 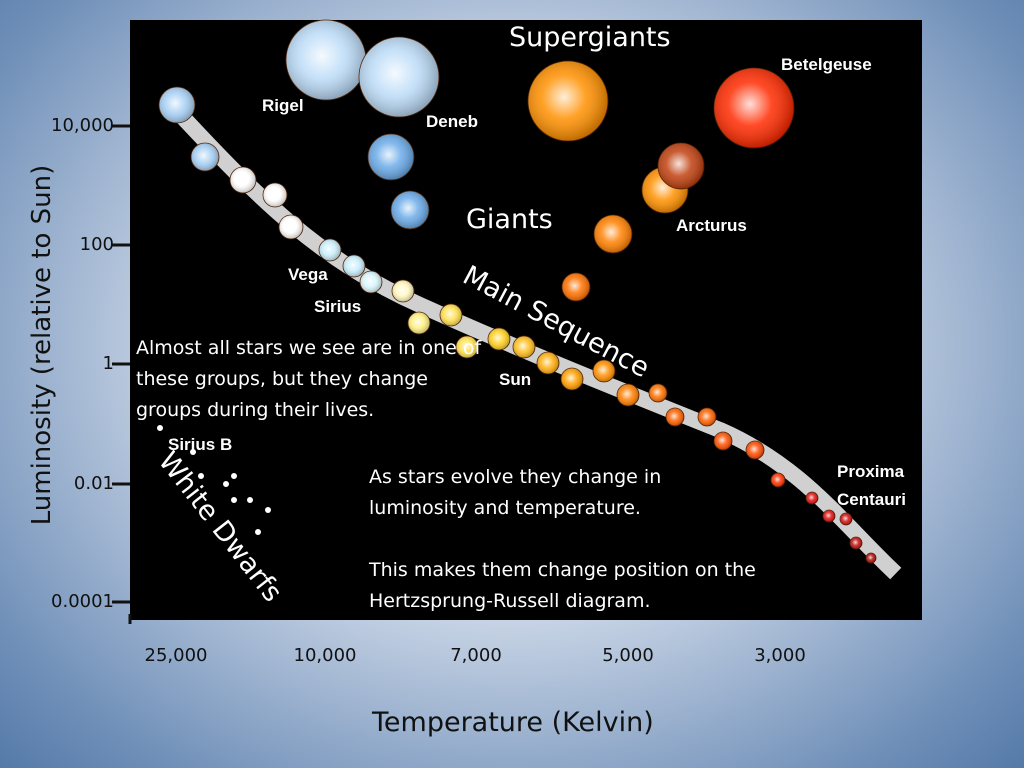 I want to click on star-label: Sun, so click(x=515, y=379).